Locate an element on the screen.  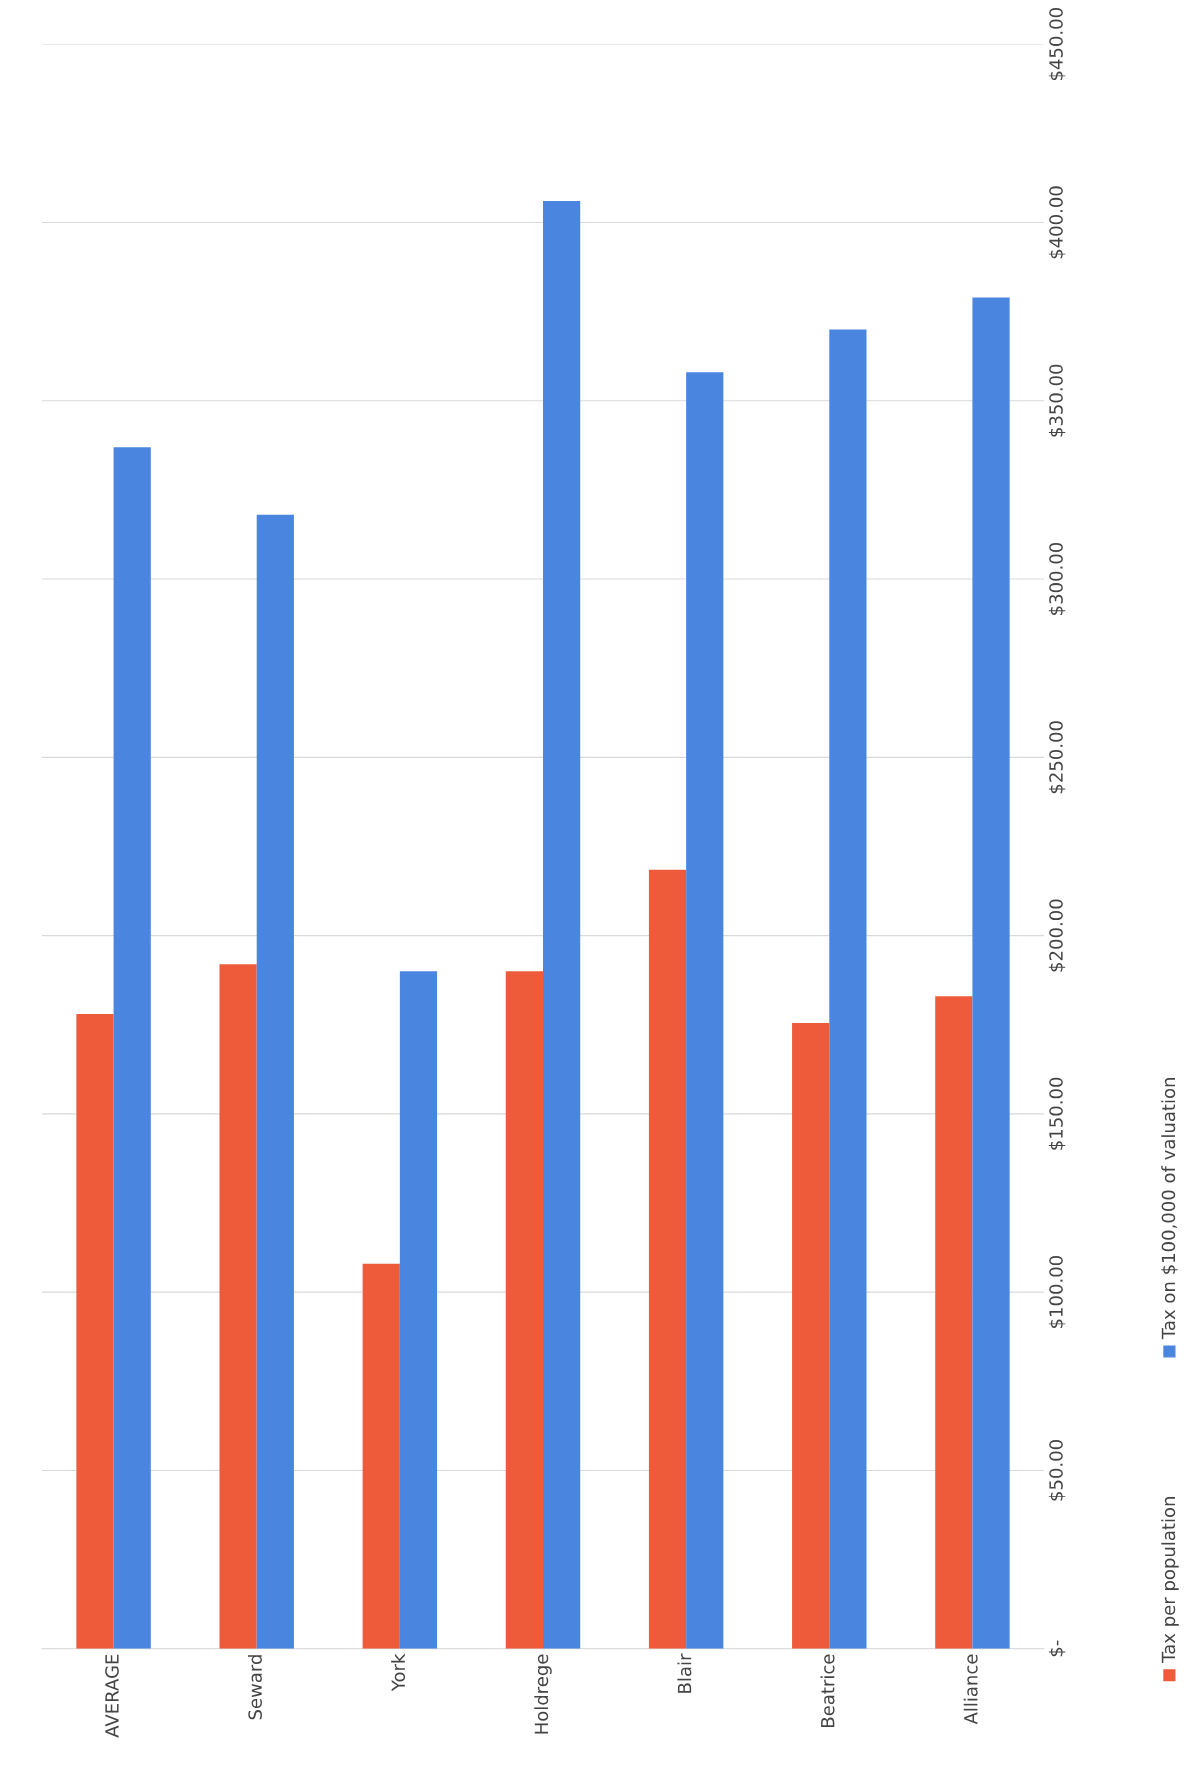
y-tick-label: $200.00 is located at coordinates (1057, 935).